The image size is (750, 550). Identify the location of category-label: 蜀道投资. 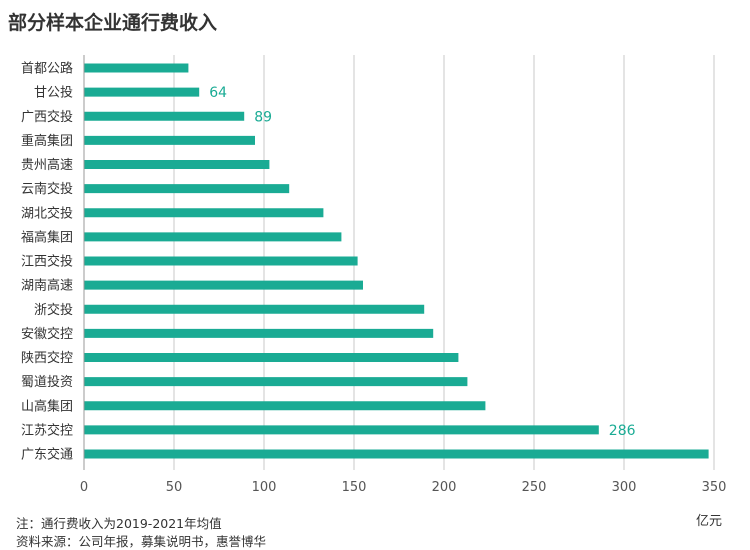
(47, 382).